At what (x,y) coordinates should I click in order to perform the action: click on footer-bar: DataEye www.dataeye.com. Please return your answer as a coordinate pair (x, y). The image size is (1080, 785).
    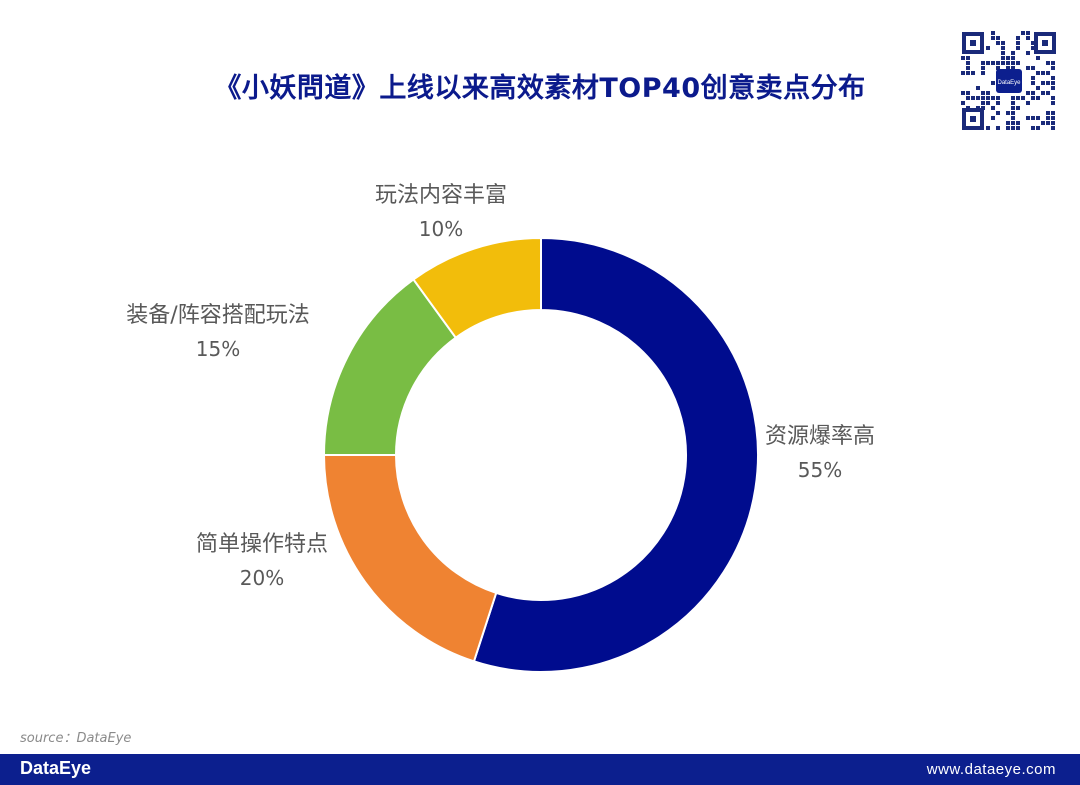
    Looking at the image, I should click on (540, 769).